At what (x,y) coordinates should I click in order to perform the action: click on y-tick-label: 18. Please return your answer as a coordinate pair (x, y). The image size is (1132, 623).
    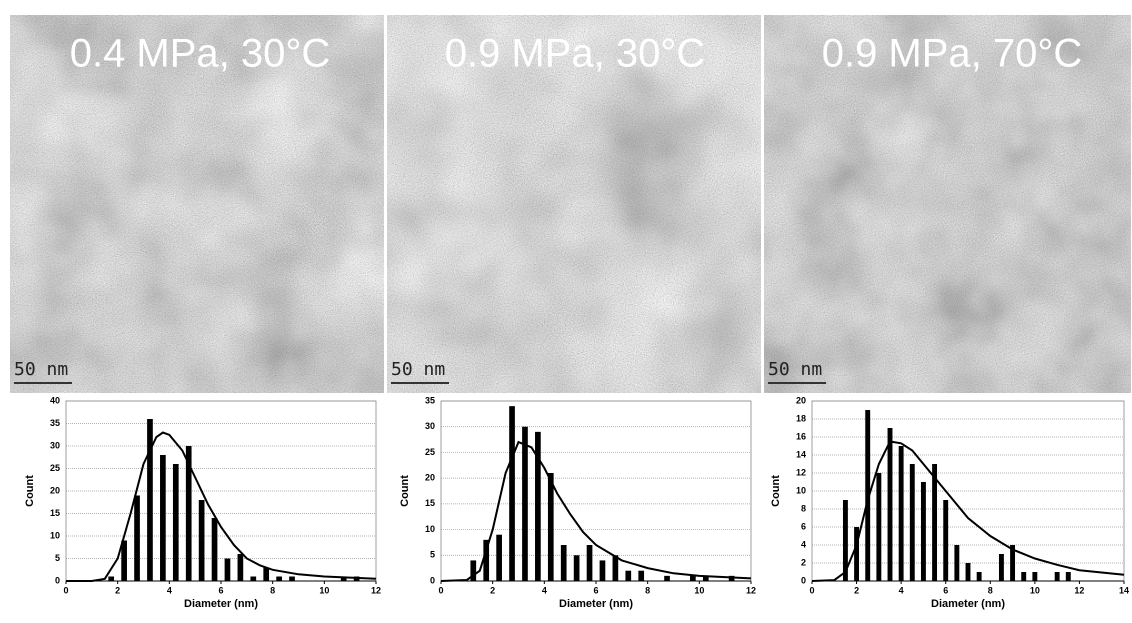
    Looking at the image, I should click on (801, 418).